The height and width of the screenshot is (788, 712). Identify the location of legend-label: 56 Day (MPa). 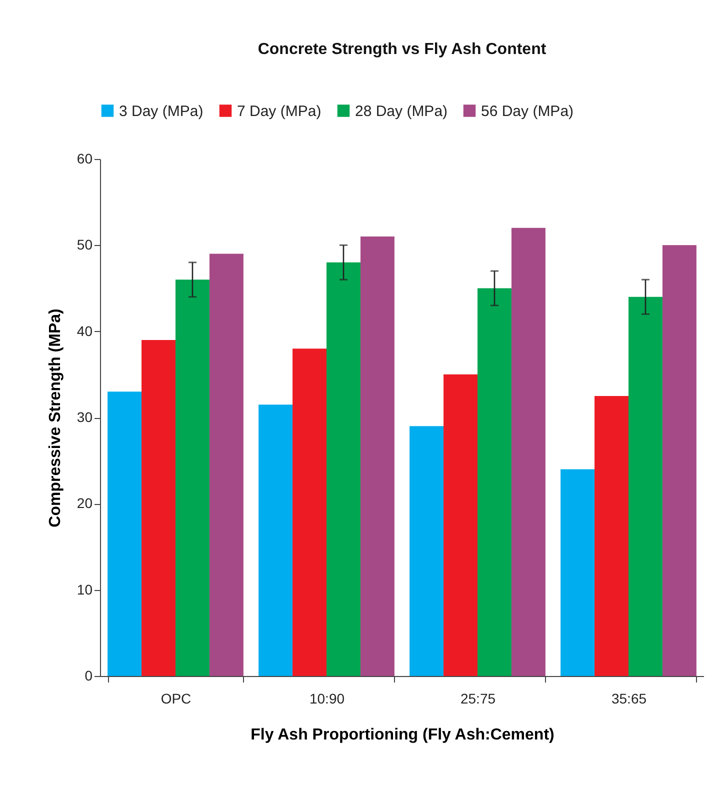
(527, 111).